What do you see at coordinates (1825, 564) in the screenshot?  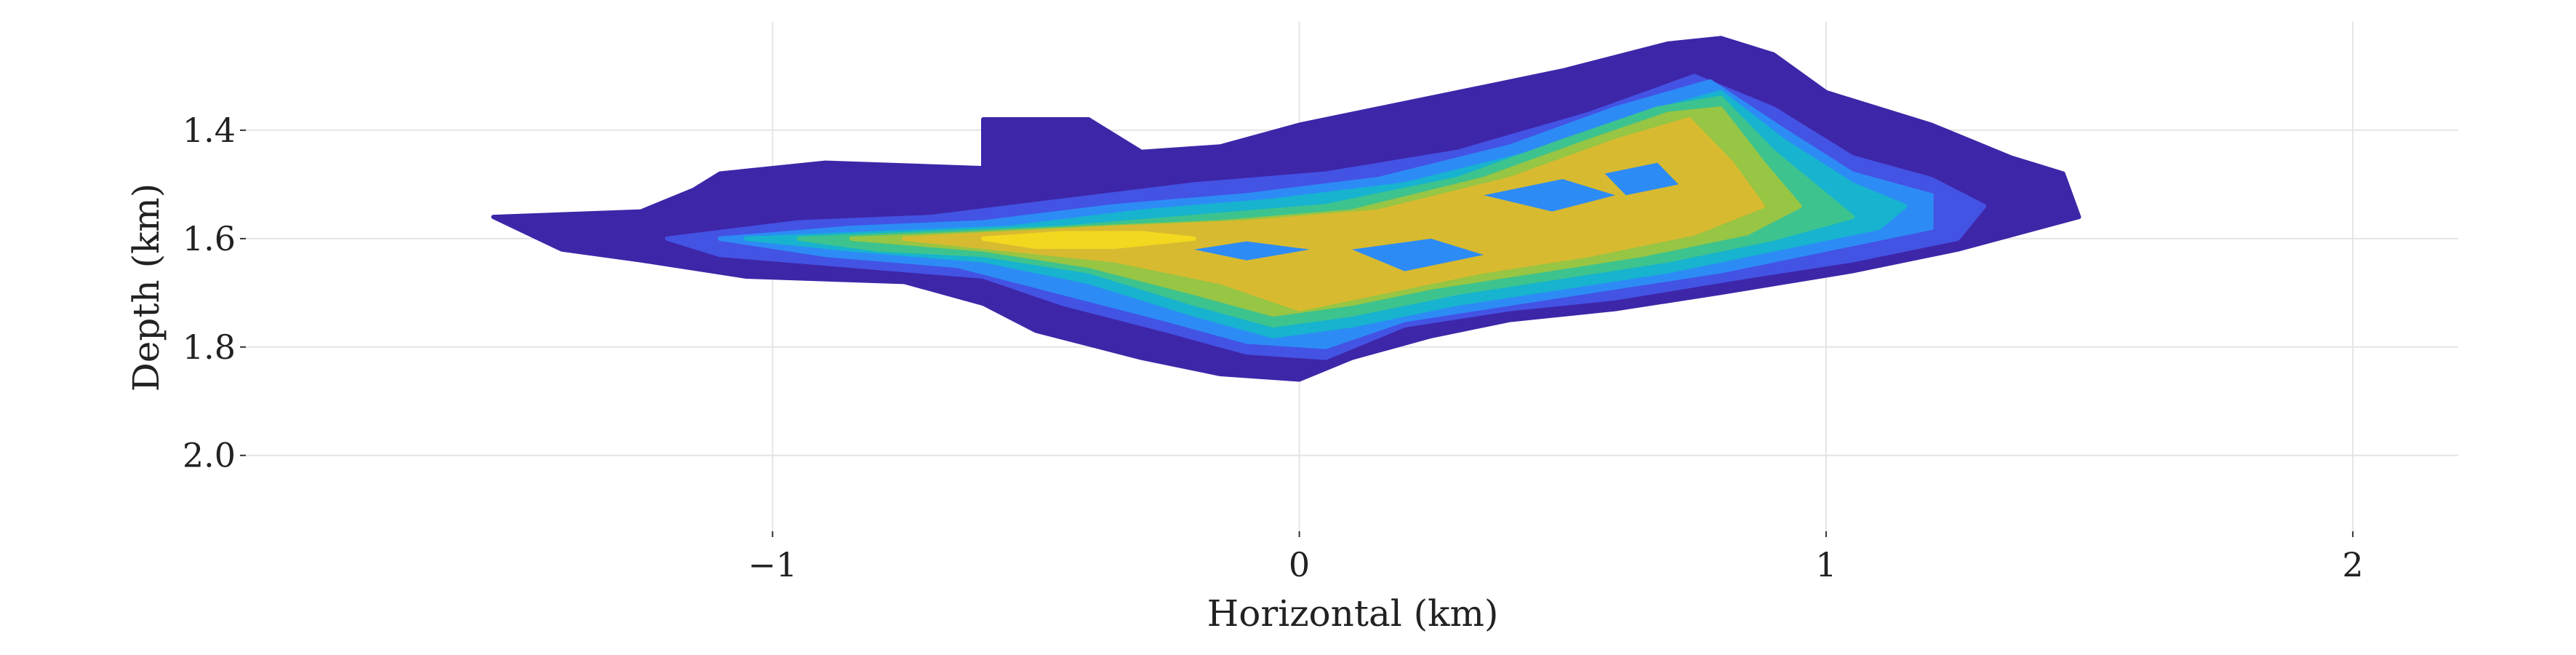 I see `x-tick-label: 1` at bounding box center [1825, 564].